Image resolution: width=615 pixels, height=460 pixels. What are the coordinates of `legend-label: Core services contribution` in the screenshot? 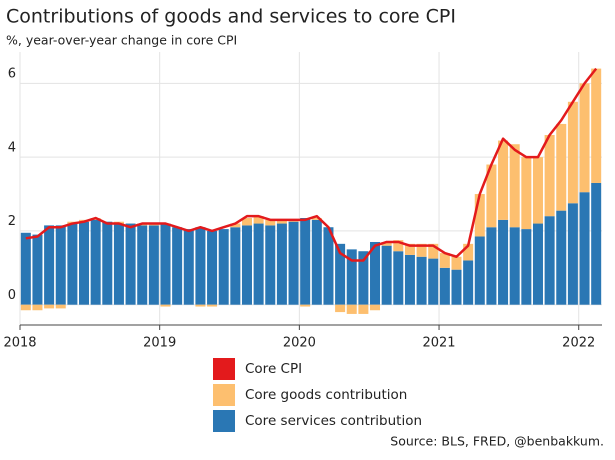 It's located at (333, 421).